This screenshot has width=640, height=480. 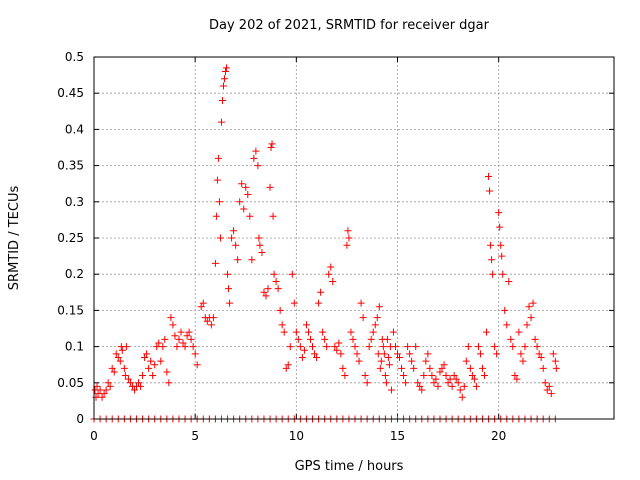 What do you see at coordinates (74, 347) in the screenshot?
I see `y-tick-label: 0.1` at bounding box center [74, 347].